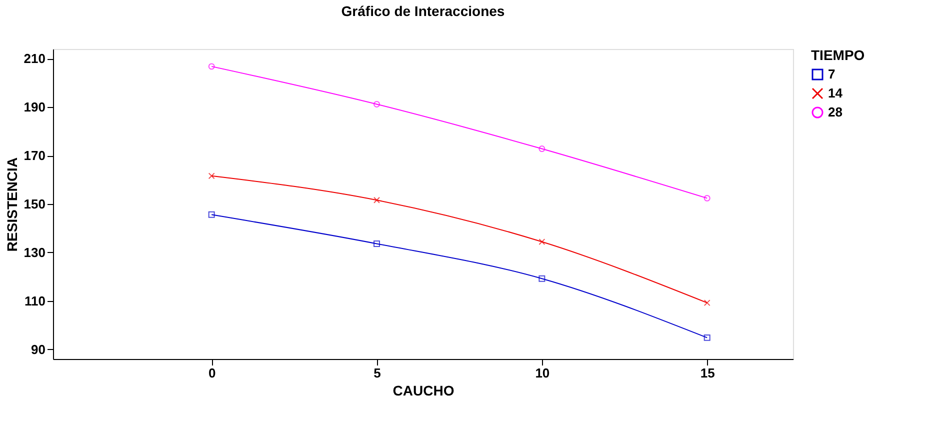 The height and width of the screenshot is (442, 948). Describe the element at coordinates (542, 373) in the screenshot. I see `x-tick-label: 10` at that location.